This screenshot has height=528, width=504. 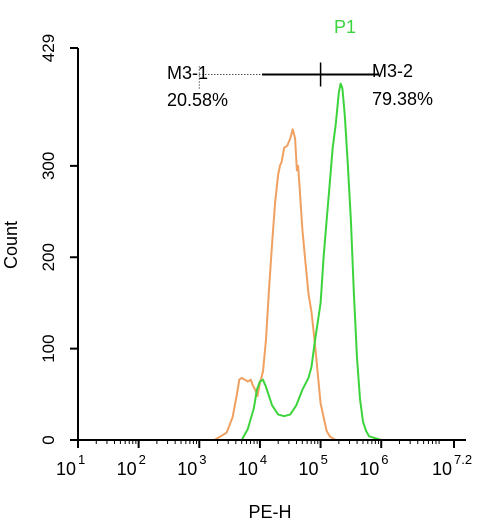 I want to click on y-tick-label: 200, so click(x=48, y=257).